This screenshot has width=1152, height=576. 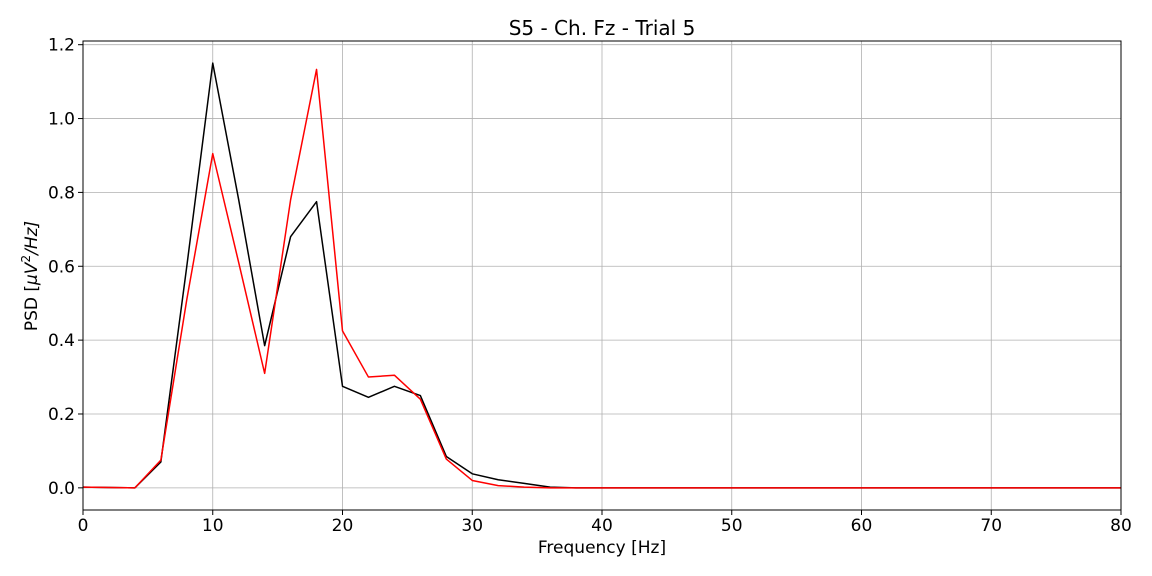 What do you see at coordinates (991, 526) in the screenshot?
I see `x-tick-label: 70` at bounding box center [991, 526].